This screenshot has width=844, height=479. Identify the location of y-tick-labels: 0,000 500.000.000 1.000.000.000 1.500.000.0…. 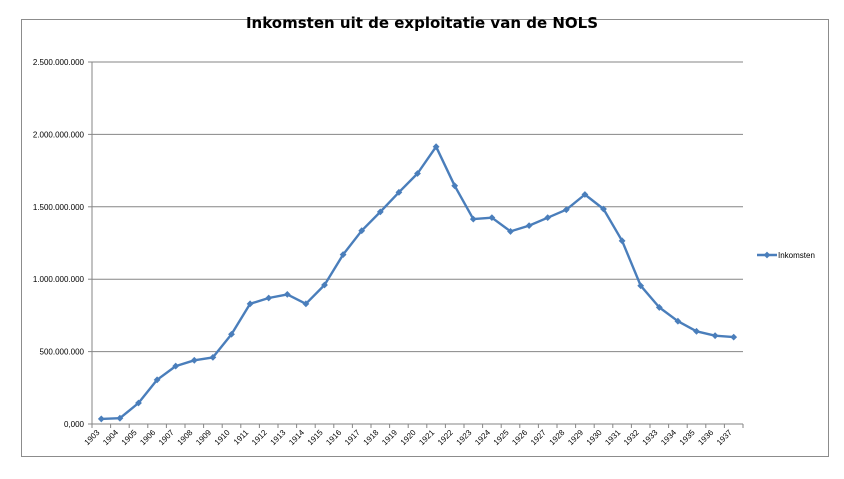
(59, 243).